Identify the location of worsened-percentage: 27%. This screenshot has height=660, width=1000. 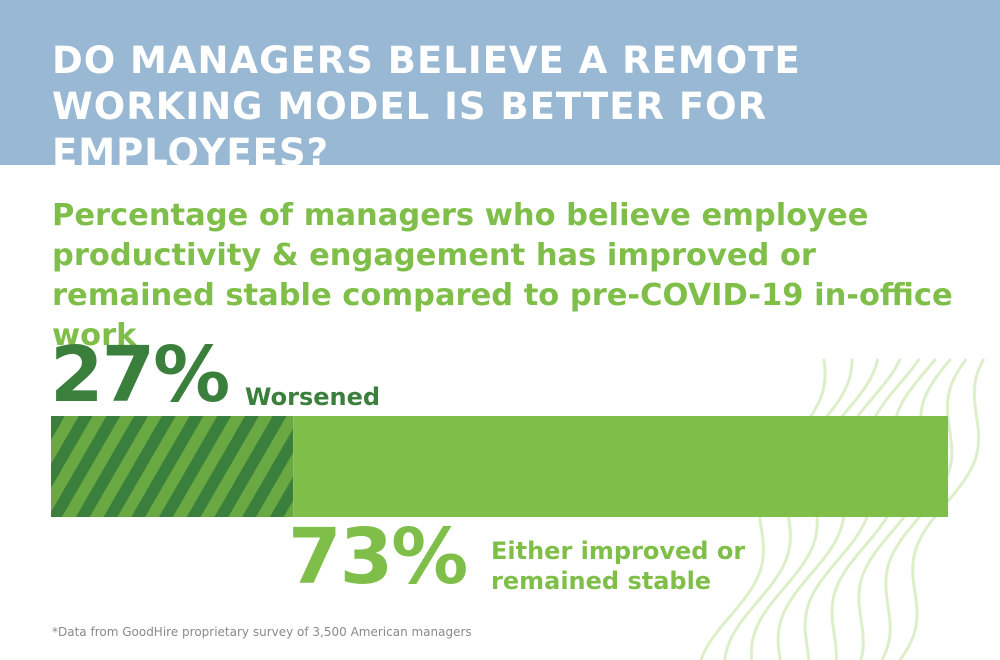
(140, 375).